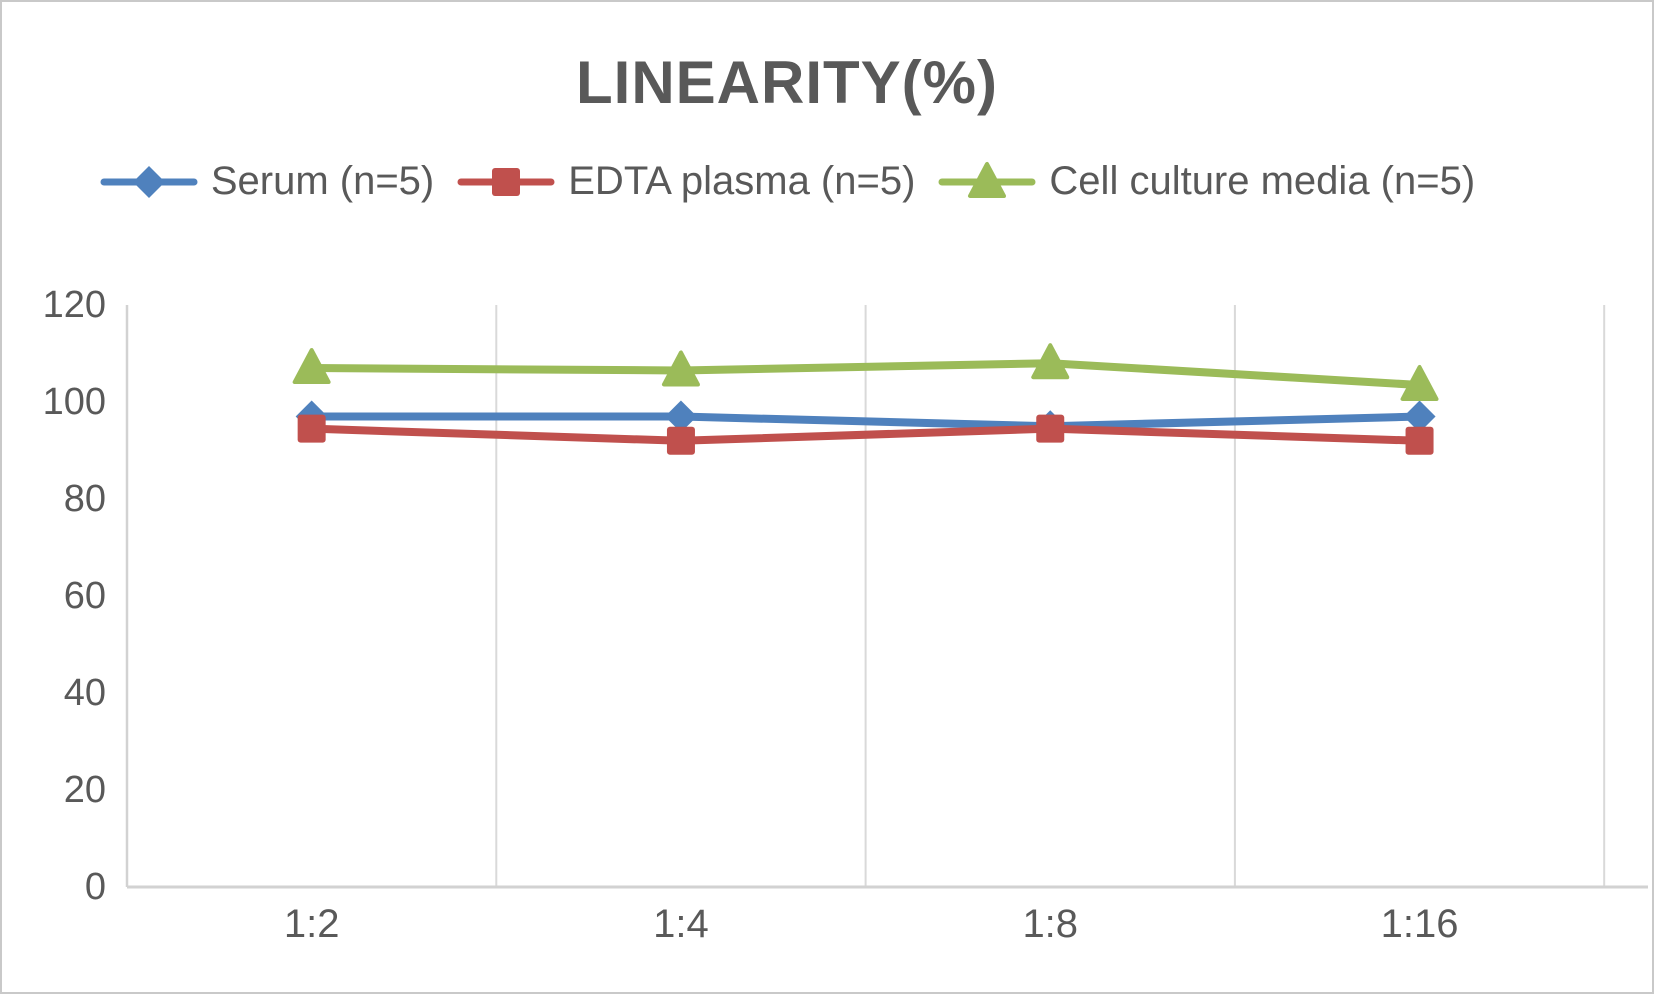  Describe the element at coordinates (871, 924) in the screenshot. I see `x-axis-category-labels: 1:2 1:4 1:8 1:16` at that location.